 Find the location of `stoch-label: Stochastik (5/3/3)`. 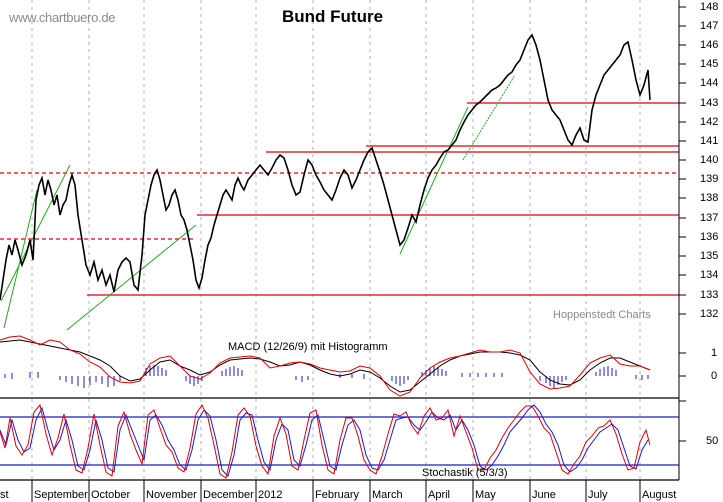

stoch-label: Stochastik (5/3/3) is located at coordinates (465, 473).